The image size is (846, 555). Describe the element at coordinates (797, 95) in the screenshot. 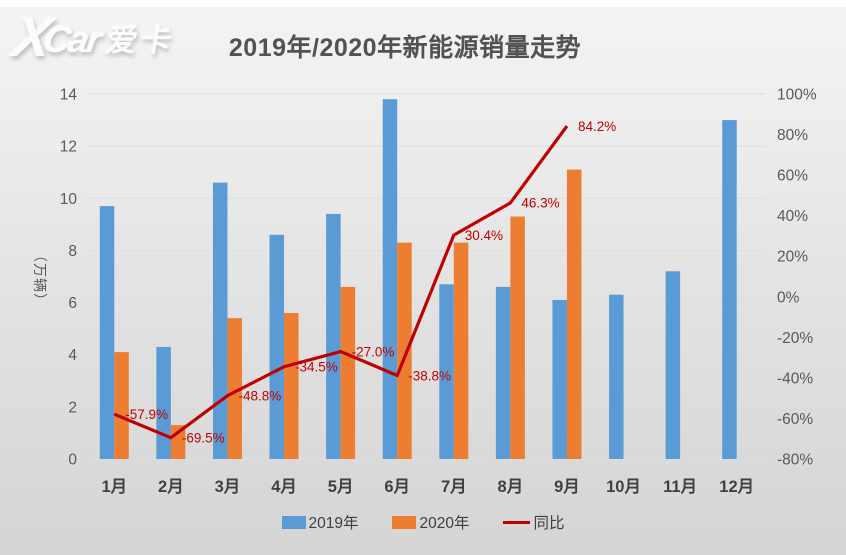

I see `right-axis-tick: 100%` at that location.